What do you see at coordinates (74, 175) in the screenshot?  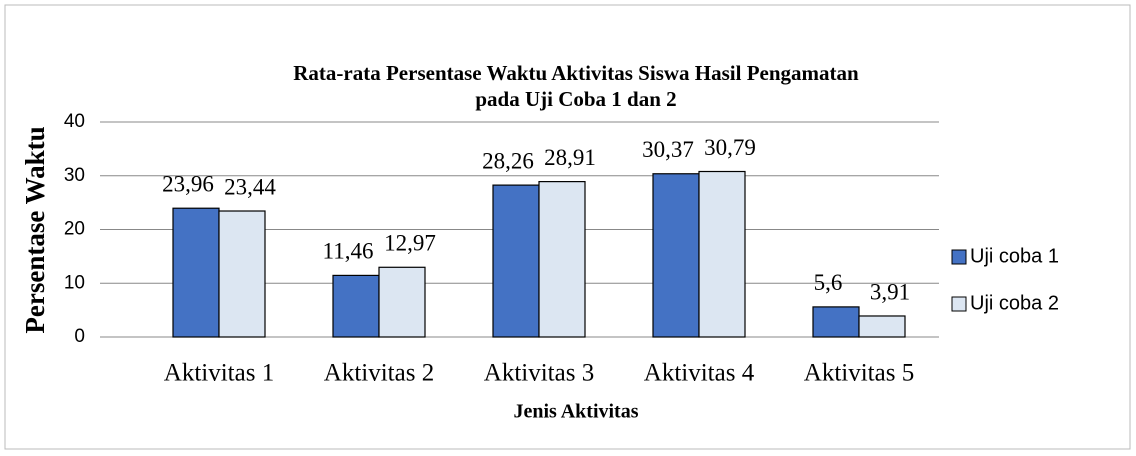 I see `y-tick-label: 30` at bounding box center [74, 175].